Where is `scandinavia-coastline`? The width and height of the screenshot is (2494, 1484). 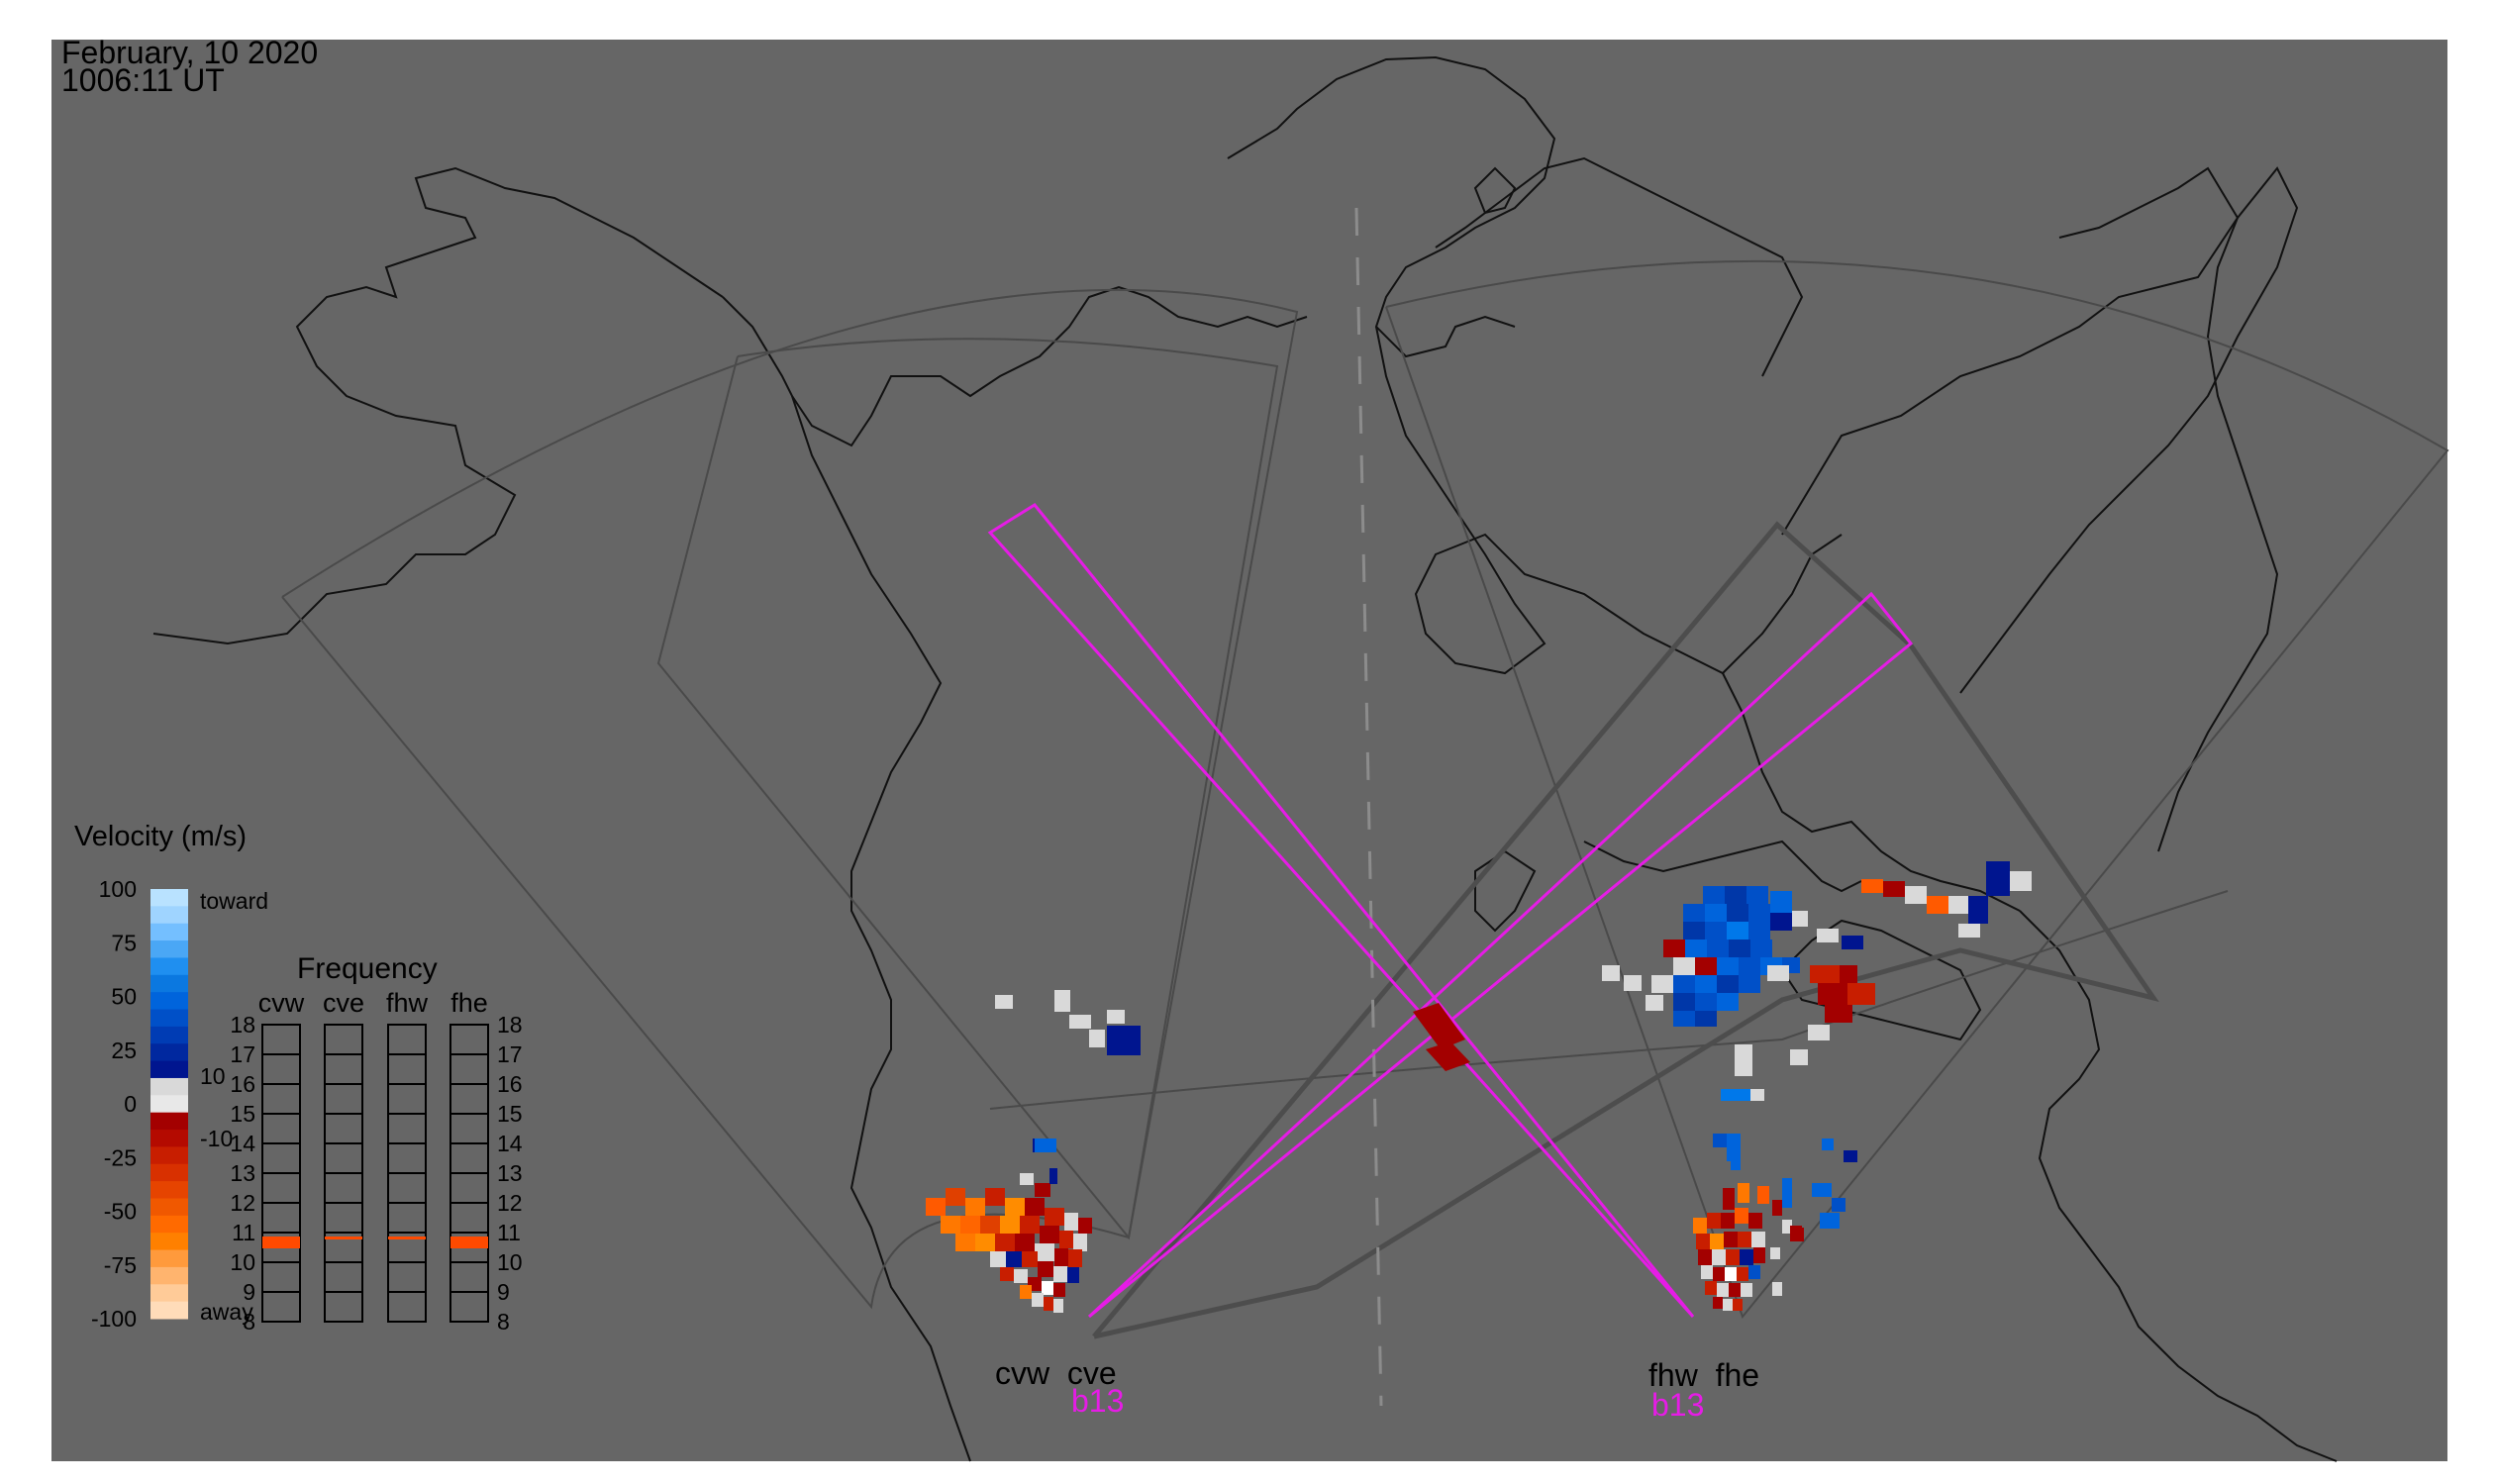
scandinavia-coastline is located at coordinates (2168, 509).